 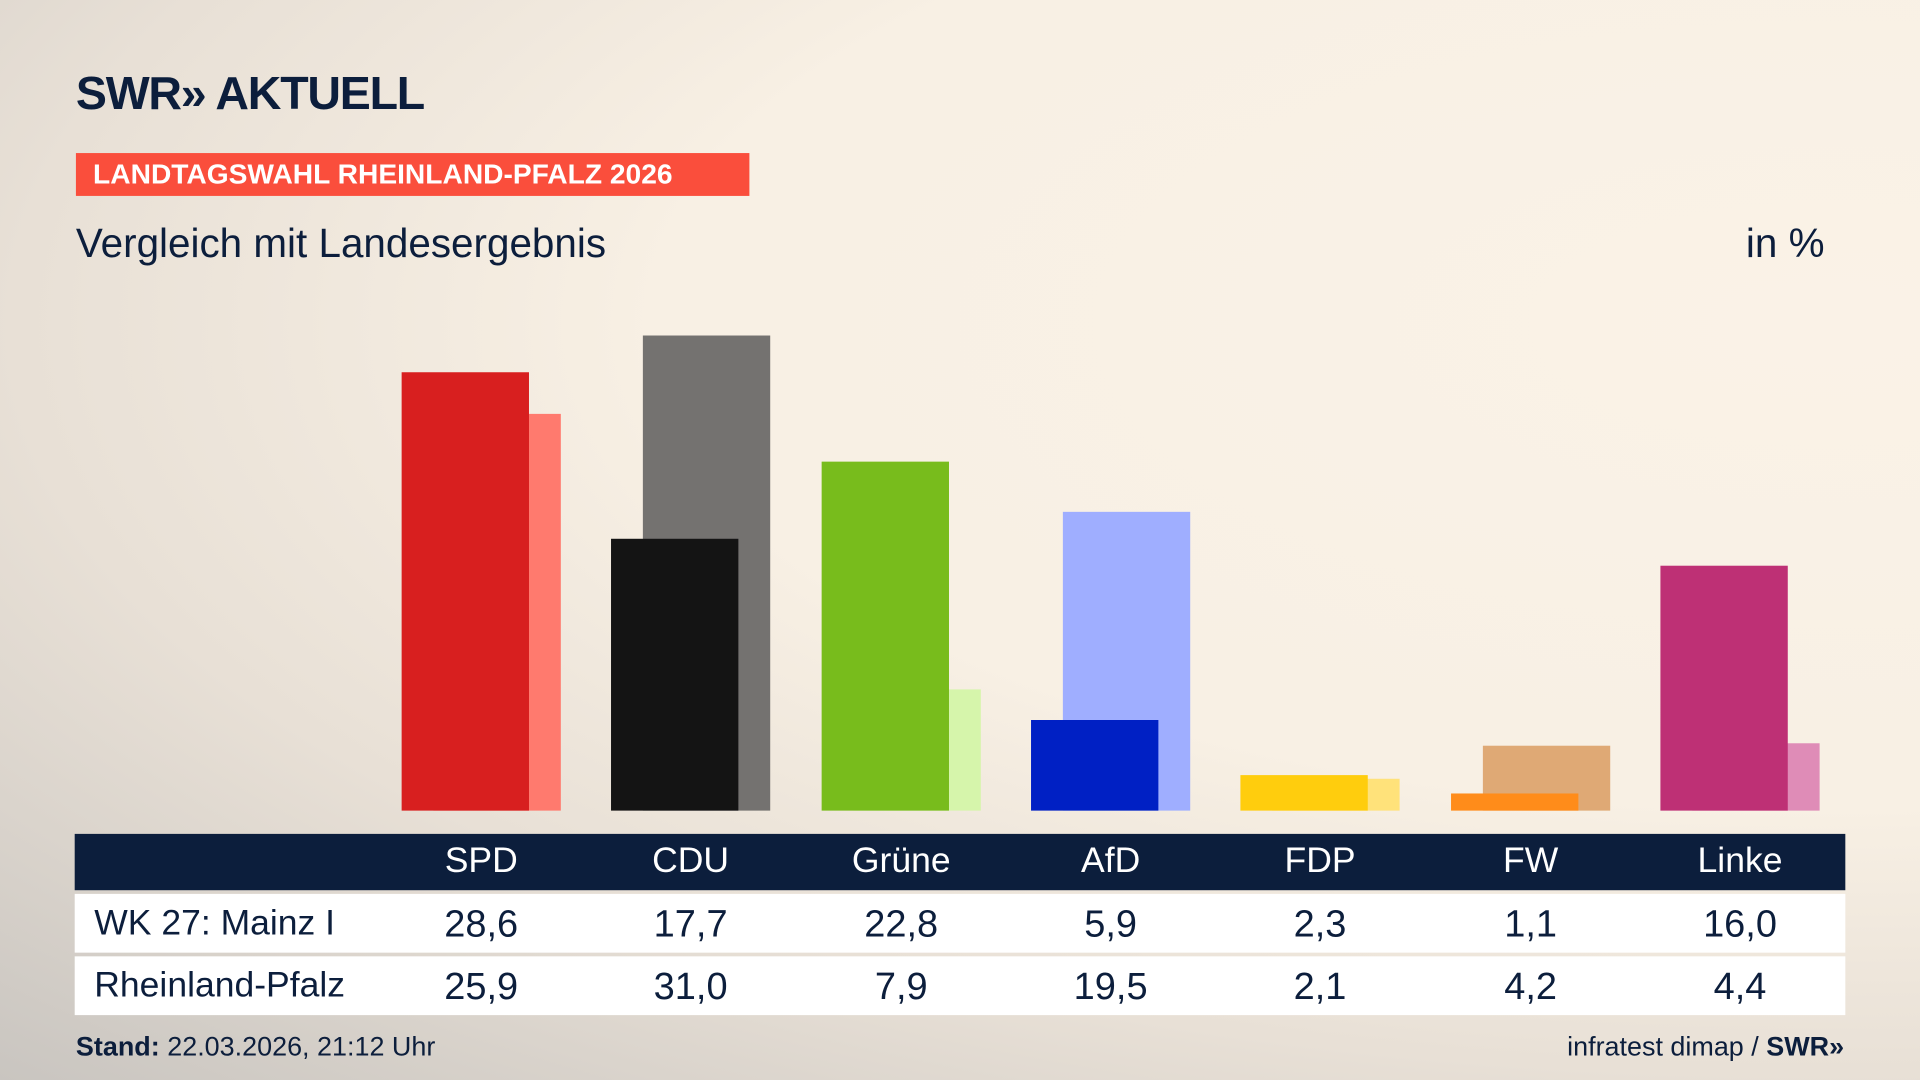 What do you see at coordinates (1515, 802) in the screenshot?
I see `wk-bar-fw` at bounding box center [1515, 802].